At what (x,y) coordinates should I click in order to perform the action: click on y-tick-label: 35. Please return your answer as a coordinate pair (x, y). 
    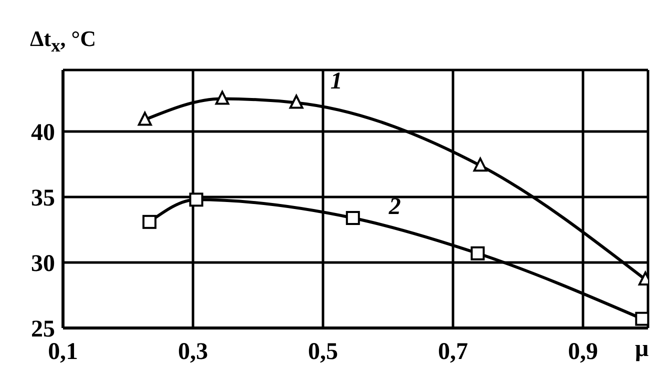
    Looking at the image, I should click on (43, 199).